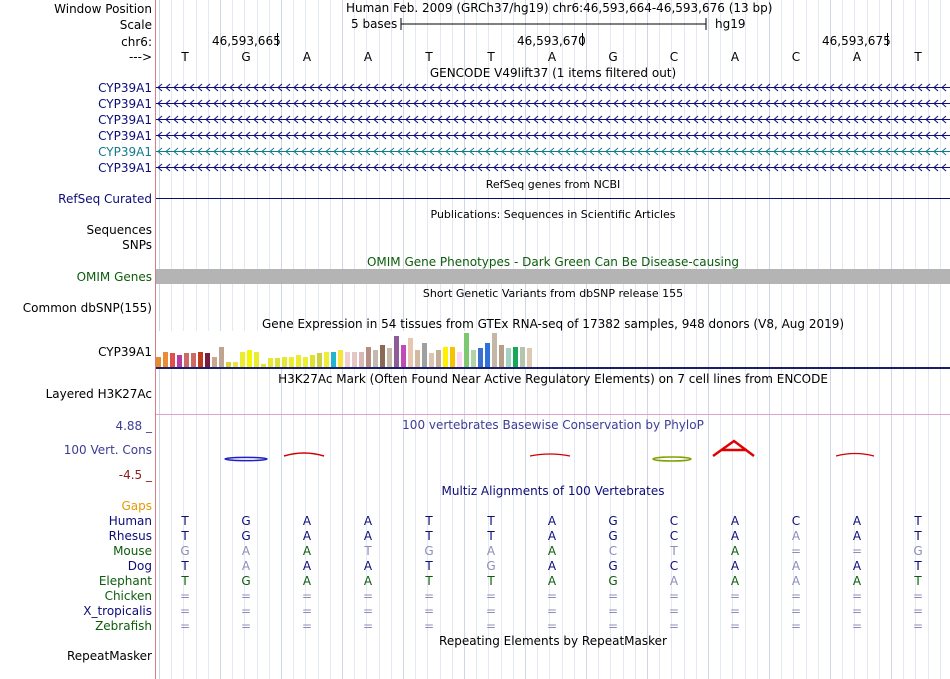  Describe the element at coordinates (119, 230) in the screenshot. I see `sequences-track-label: Sequences` at that location.